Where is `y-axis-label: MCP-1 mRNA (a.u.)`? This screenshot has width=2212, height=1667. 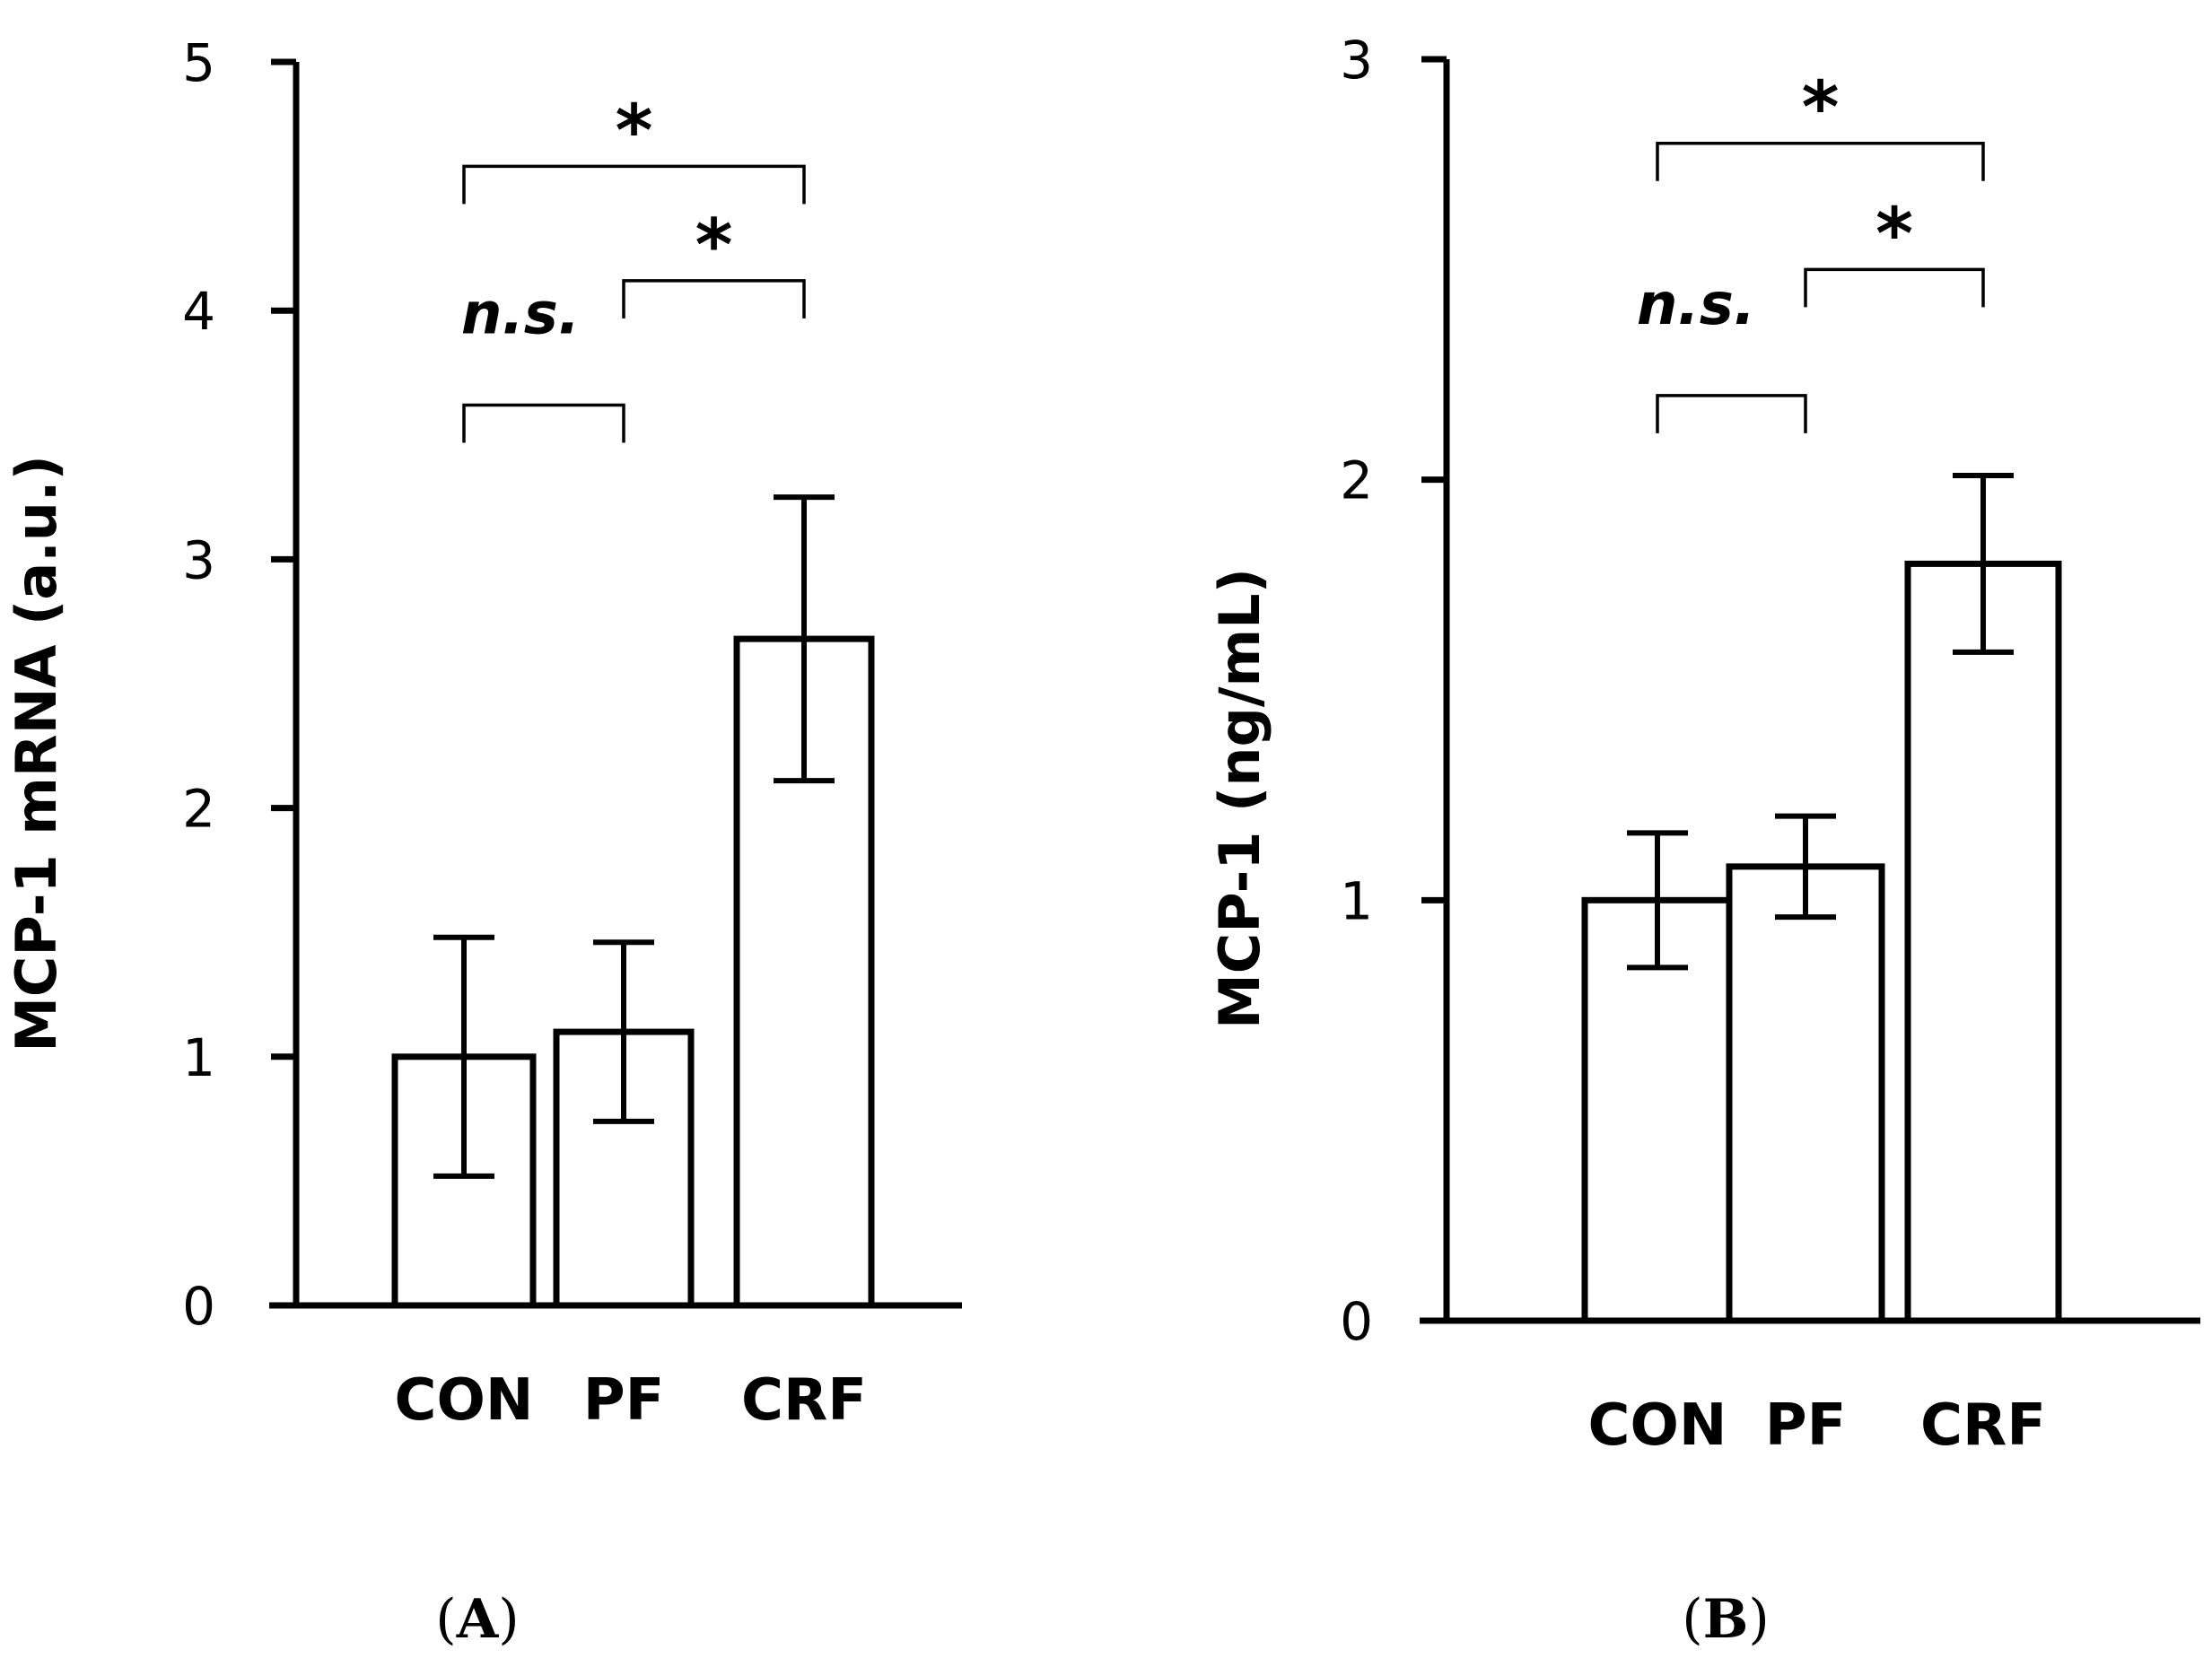 y-axis-label: MCP-1 mRNA (a.u.) is located at coordinates (36, 753).